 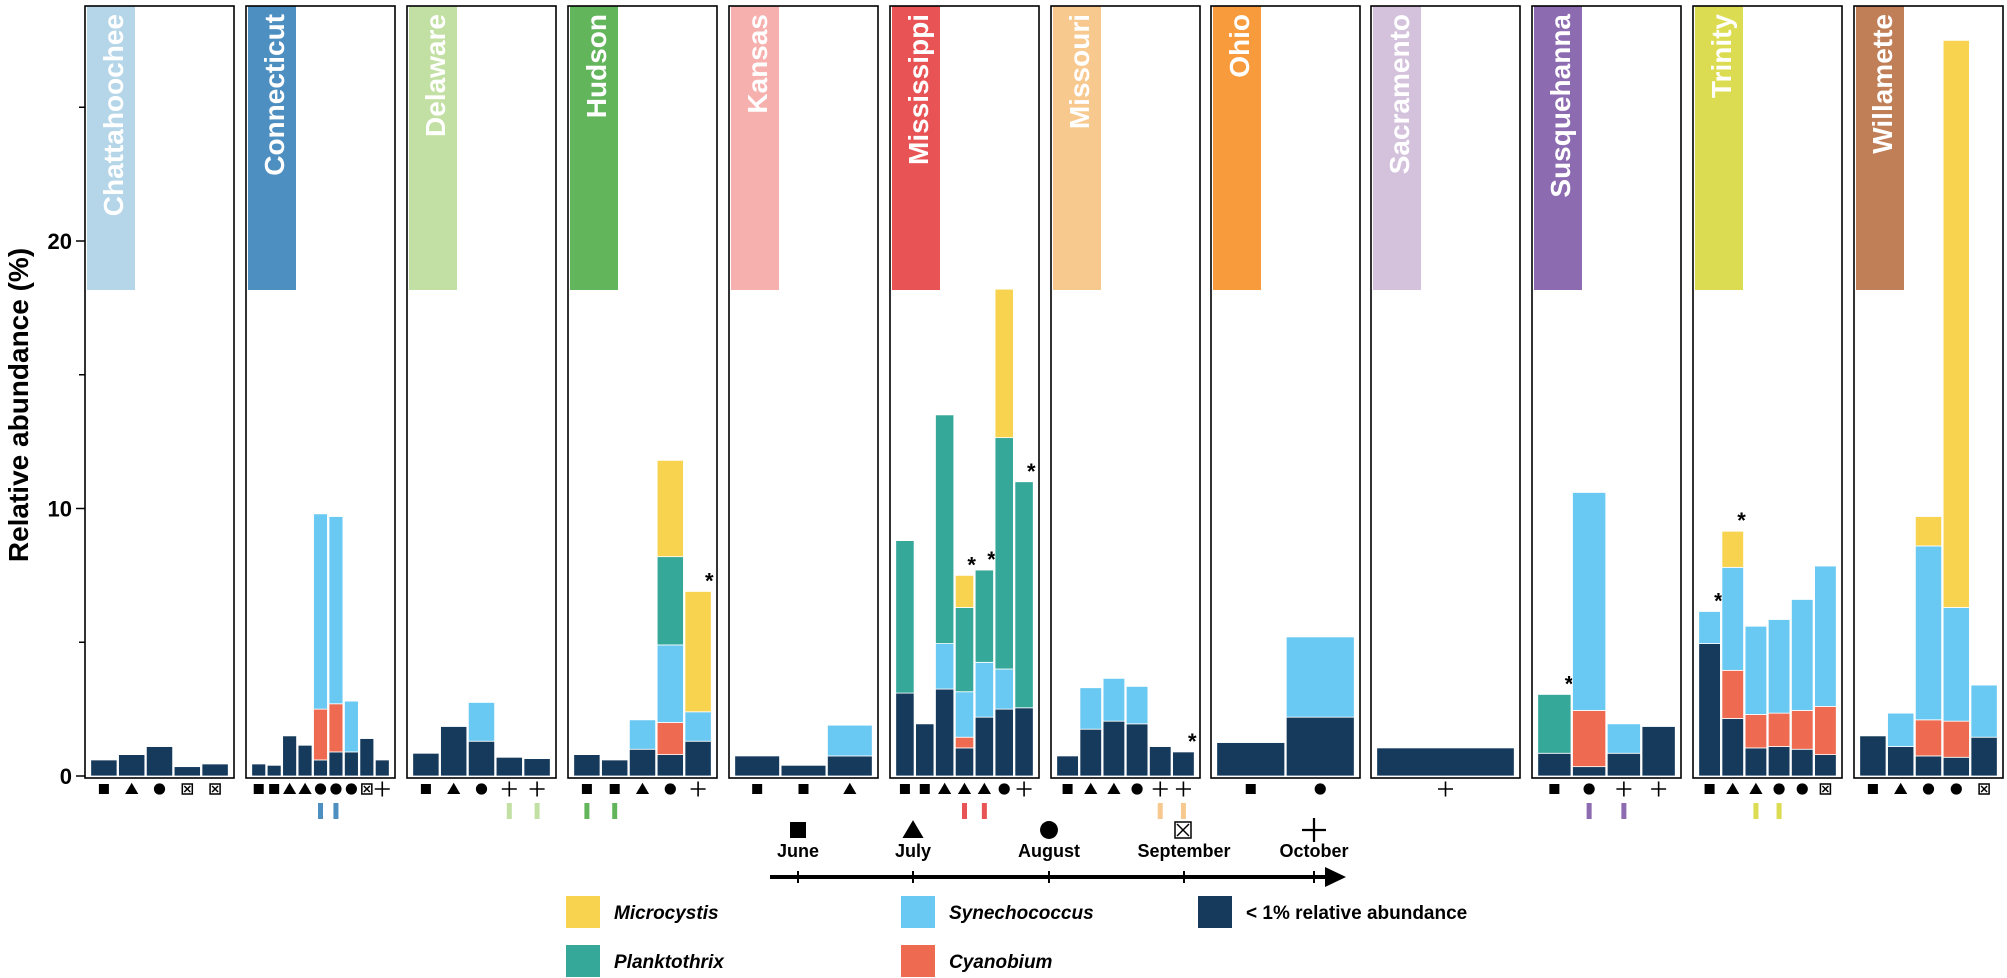 I want to click on y-tick-label: 20, so click(x=60, y=241).